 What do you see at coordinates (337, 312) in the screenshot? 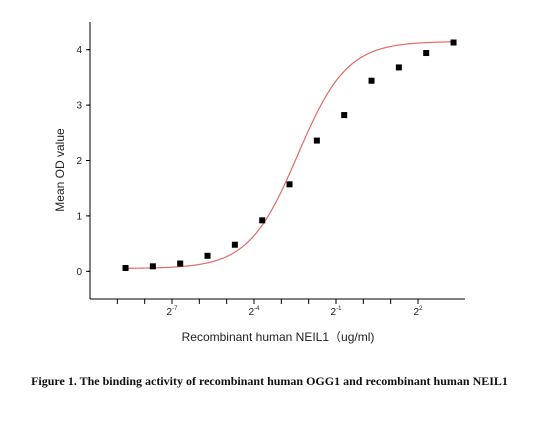
I see `x-tick-label: 2-1` at bounding box center [337, 312].